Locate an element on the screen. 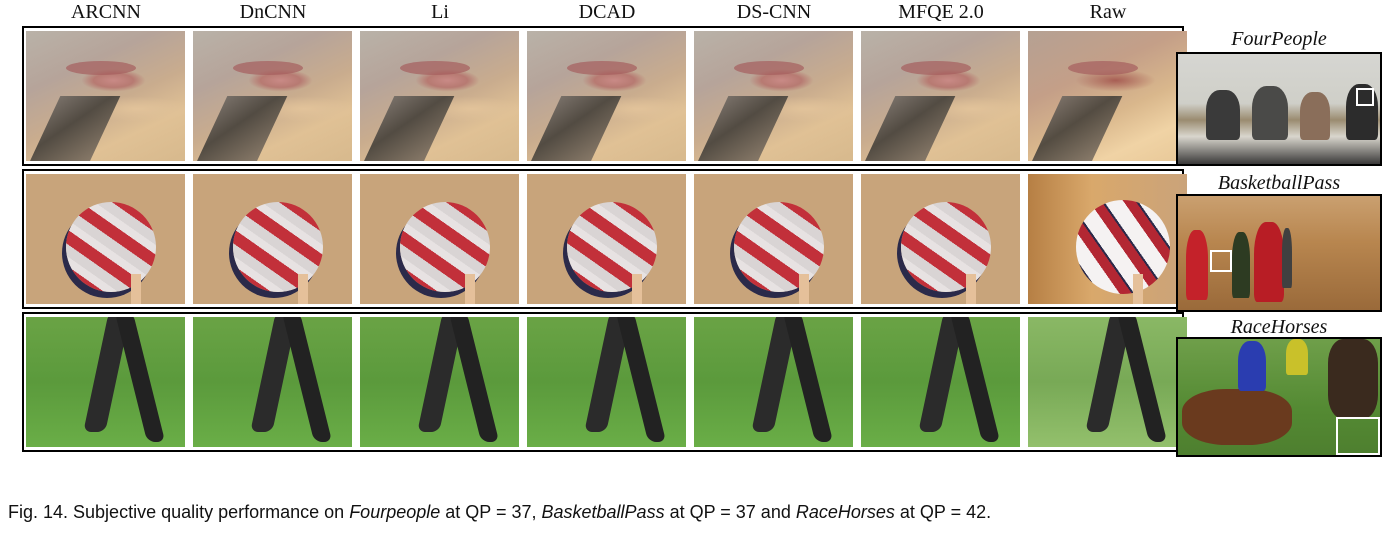  column-label-dncnn: DnCNN is located at coordinates (273, 12).